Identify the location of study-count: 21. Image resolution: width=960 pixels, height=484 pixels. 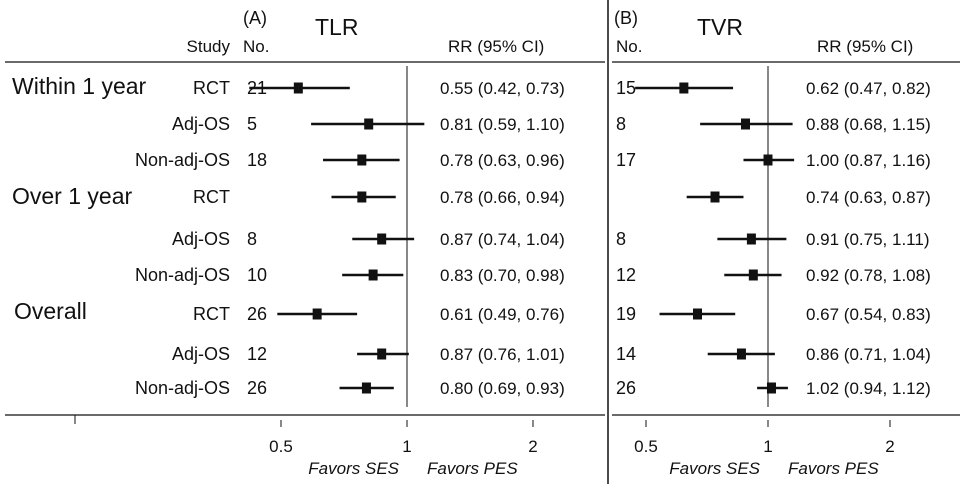
(257, 88).